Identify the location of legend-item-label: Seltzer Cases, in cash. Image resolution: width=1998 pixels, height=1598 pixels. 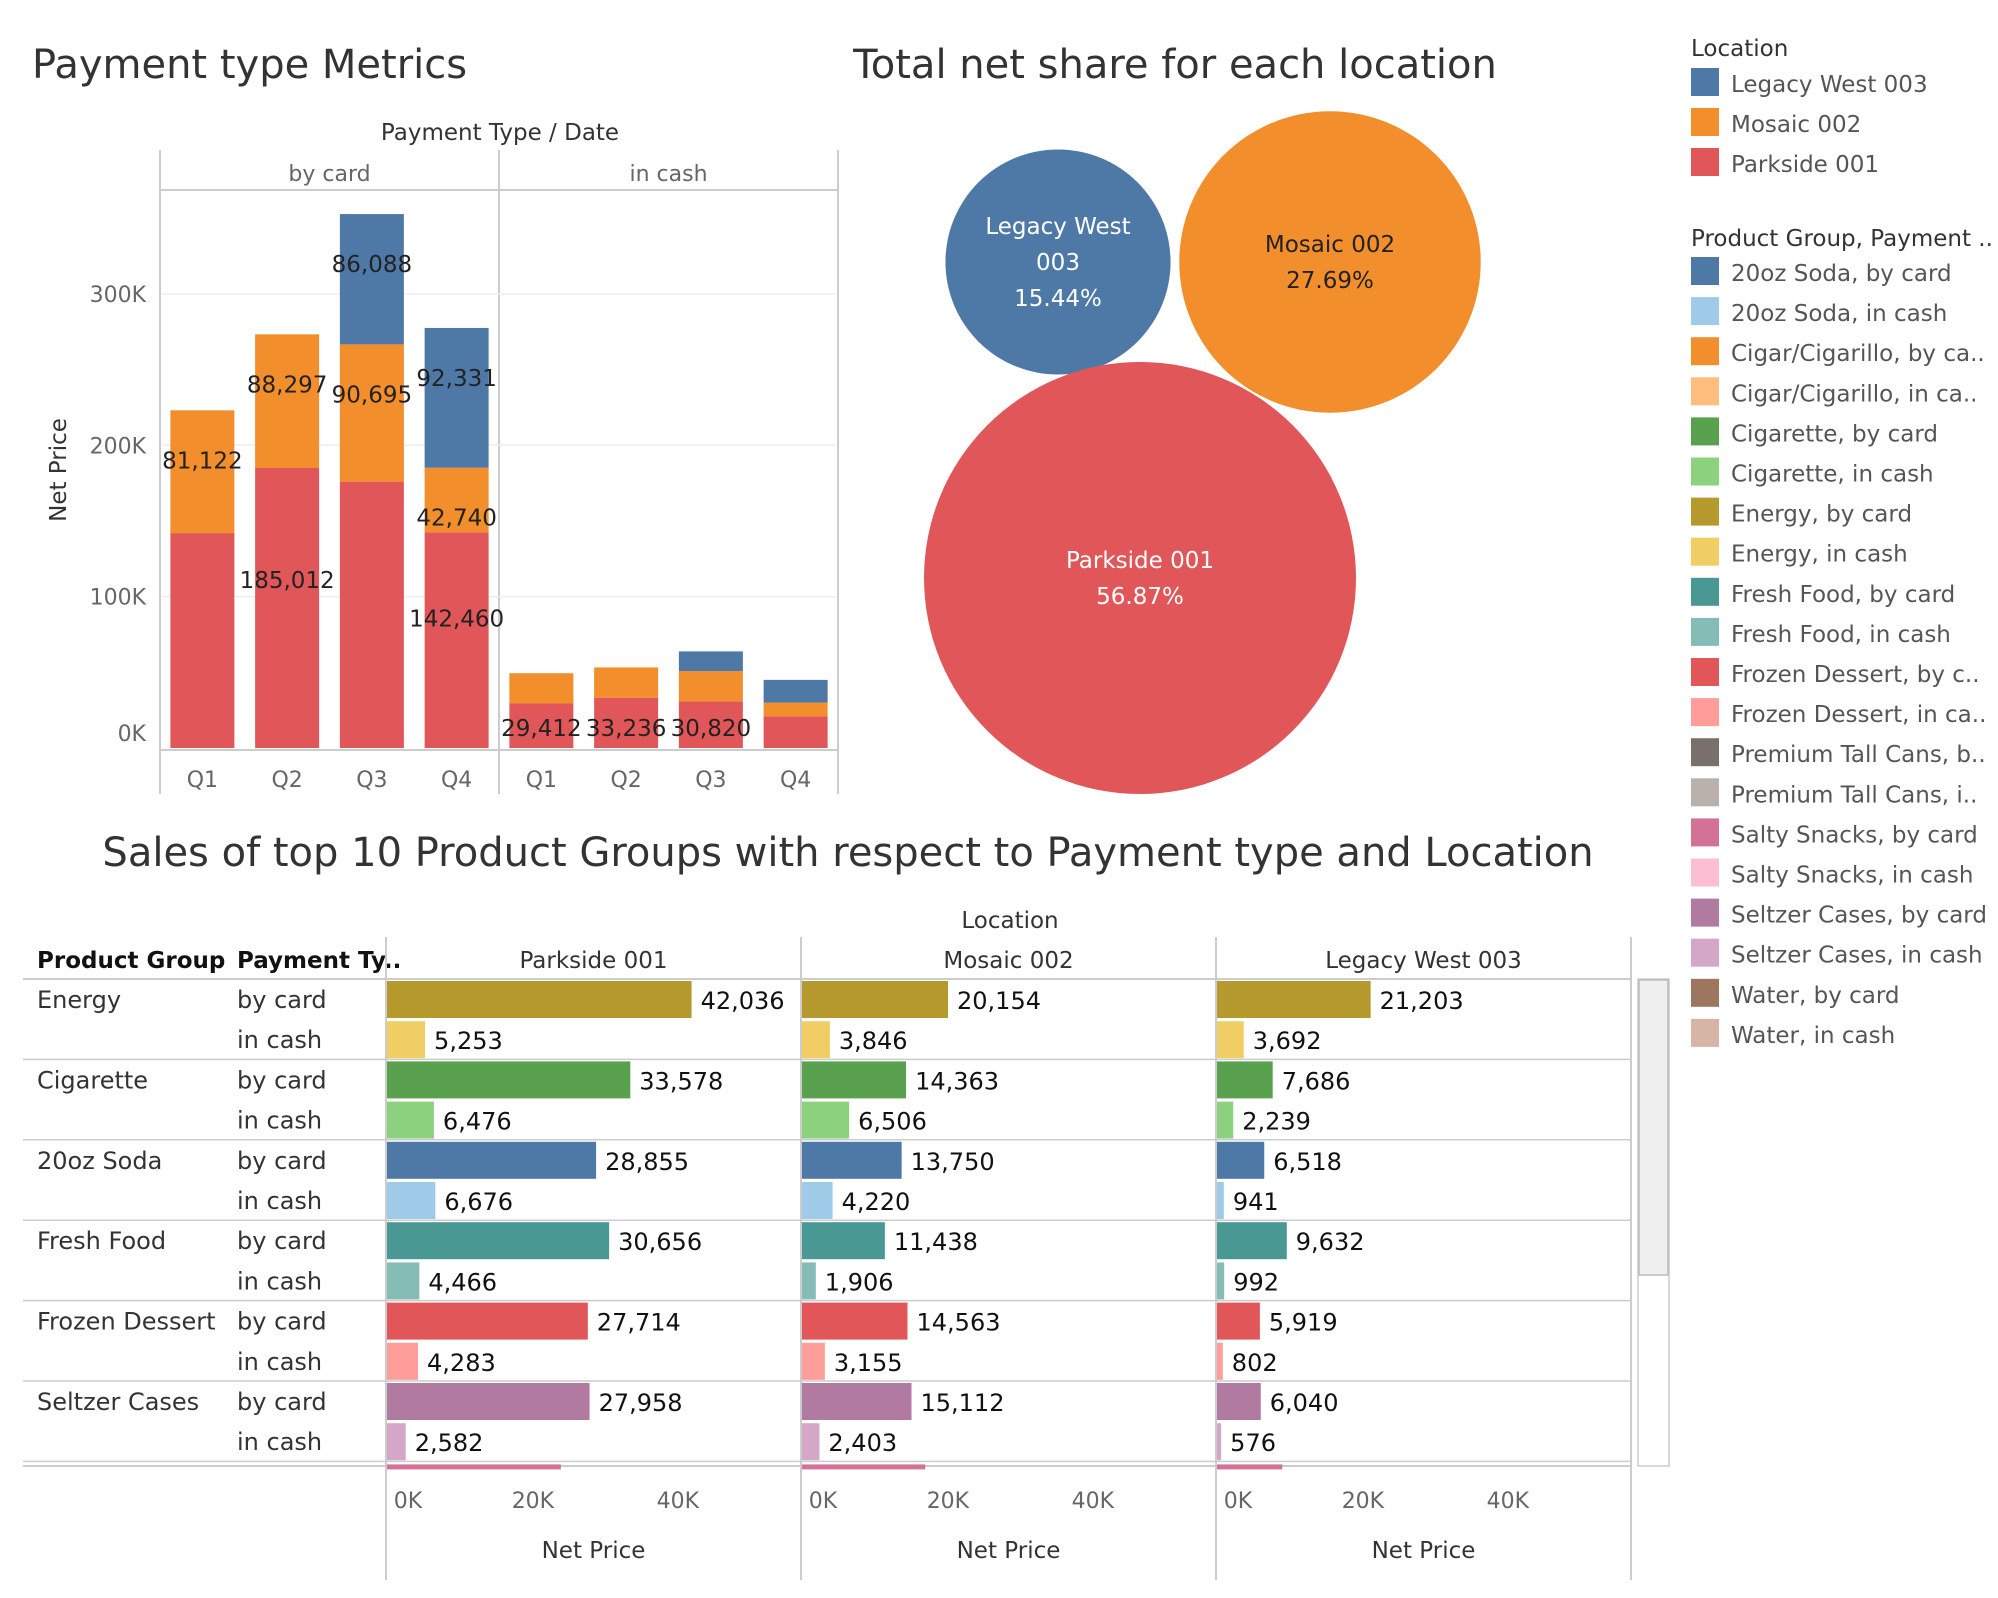
(1857, 956).